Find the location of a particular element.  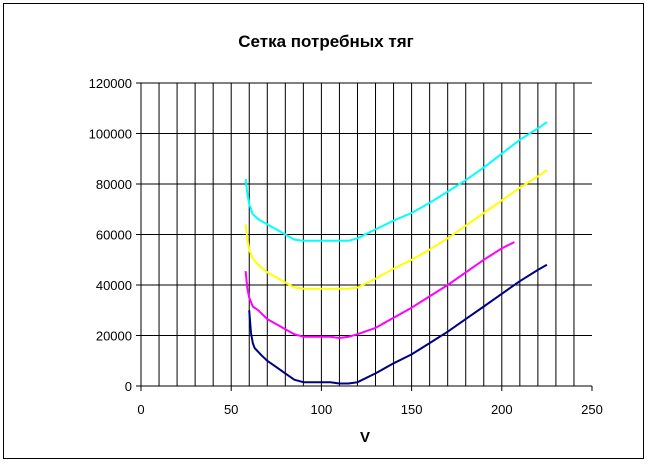

y-tick-label: 60000 is located at coordinates (114, 235).